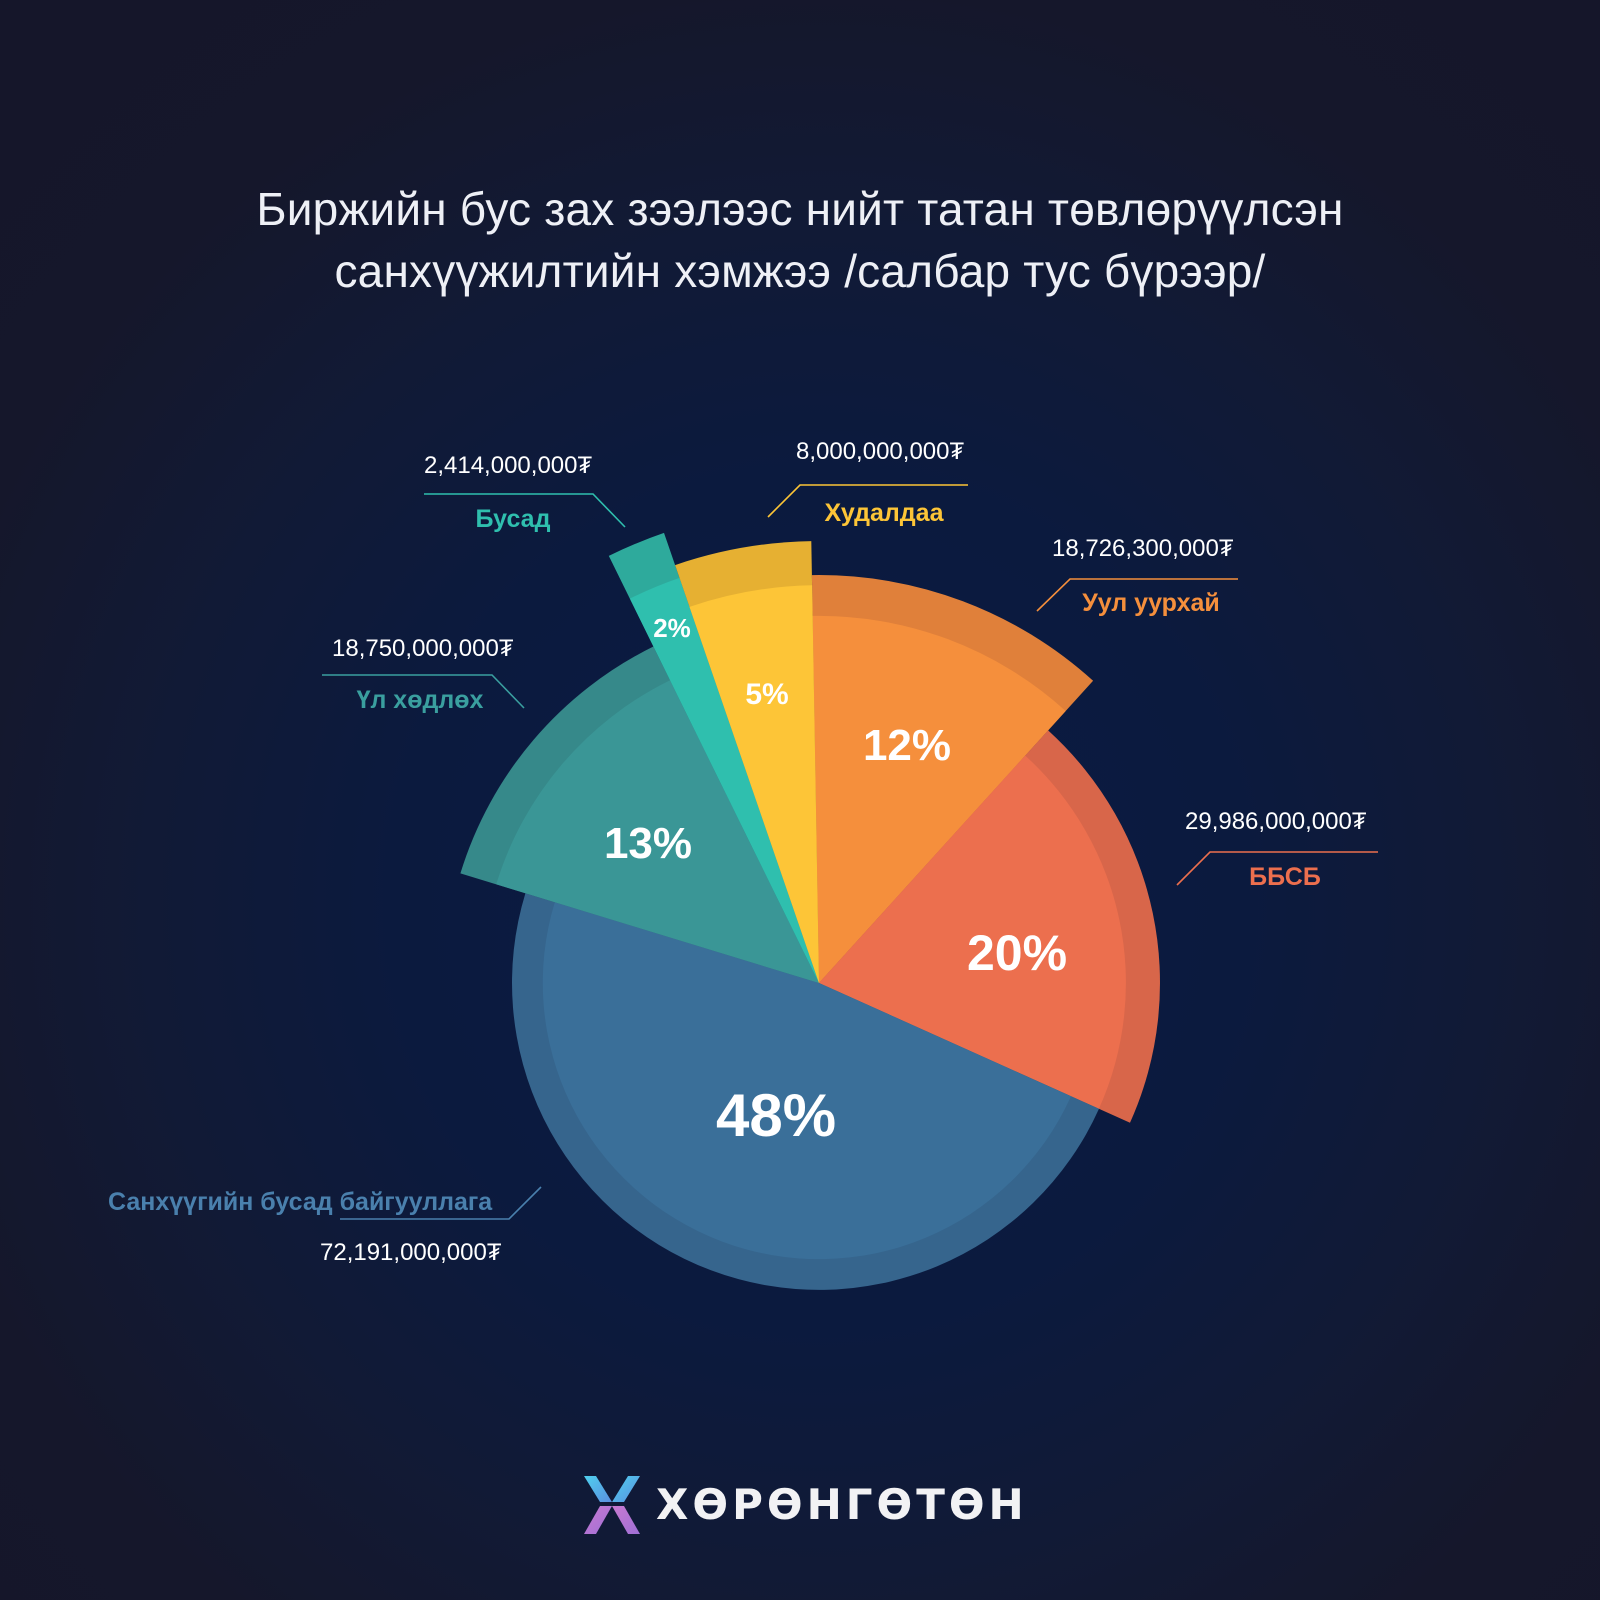 This screenshot has width=1600, height=1600. What do you see at coordinates (776, 1115) in the screenshot?
I see `percent-label-other-financial: 48%` at bounding box center [776, 1115].